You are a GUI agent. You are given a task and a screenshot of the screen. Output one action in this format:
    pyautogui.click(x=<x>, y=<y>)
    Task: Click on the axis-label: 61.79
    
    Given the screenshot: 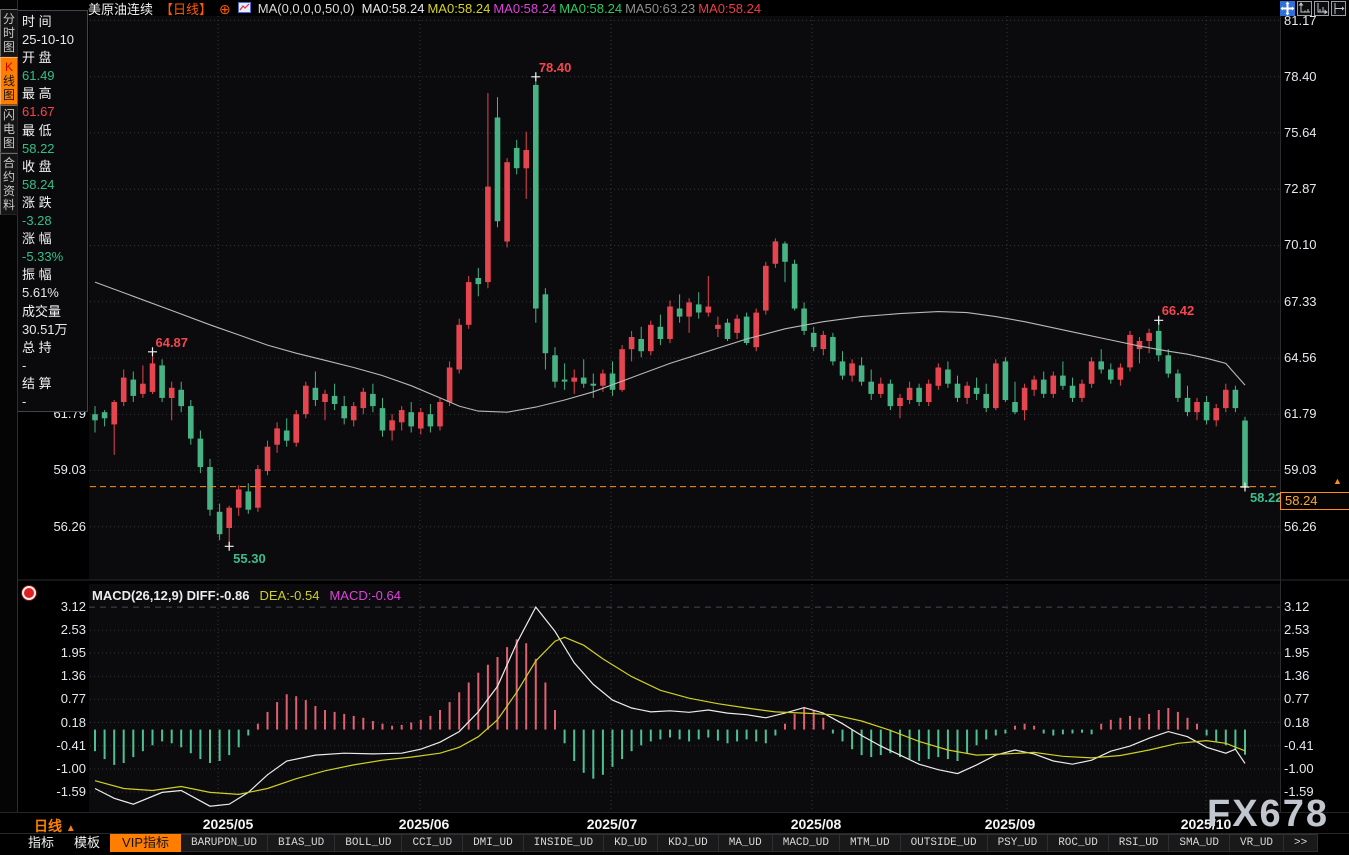 What is the action you would take?
    pyautogui.click(x=1300, y=414)
    